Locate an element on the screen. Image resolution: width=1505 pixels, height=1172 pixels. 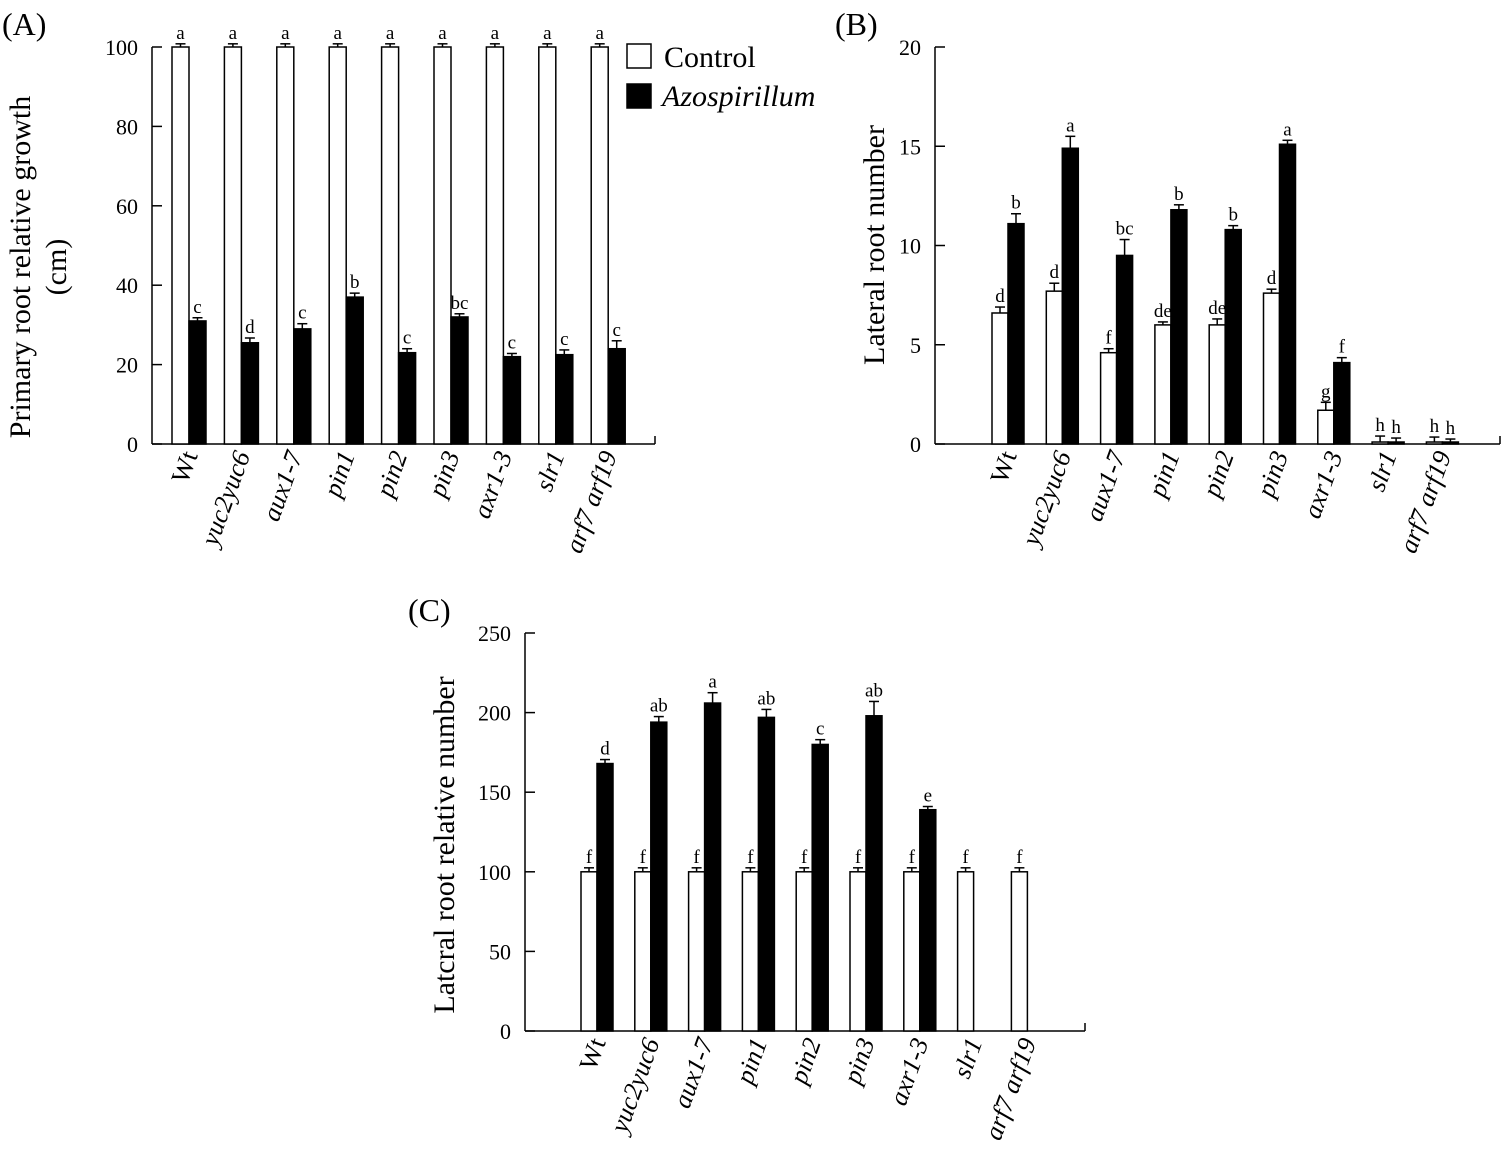
legend-azospirillum-swatch is located at coordinates (639, 96).